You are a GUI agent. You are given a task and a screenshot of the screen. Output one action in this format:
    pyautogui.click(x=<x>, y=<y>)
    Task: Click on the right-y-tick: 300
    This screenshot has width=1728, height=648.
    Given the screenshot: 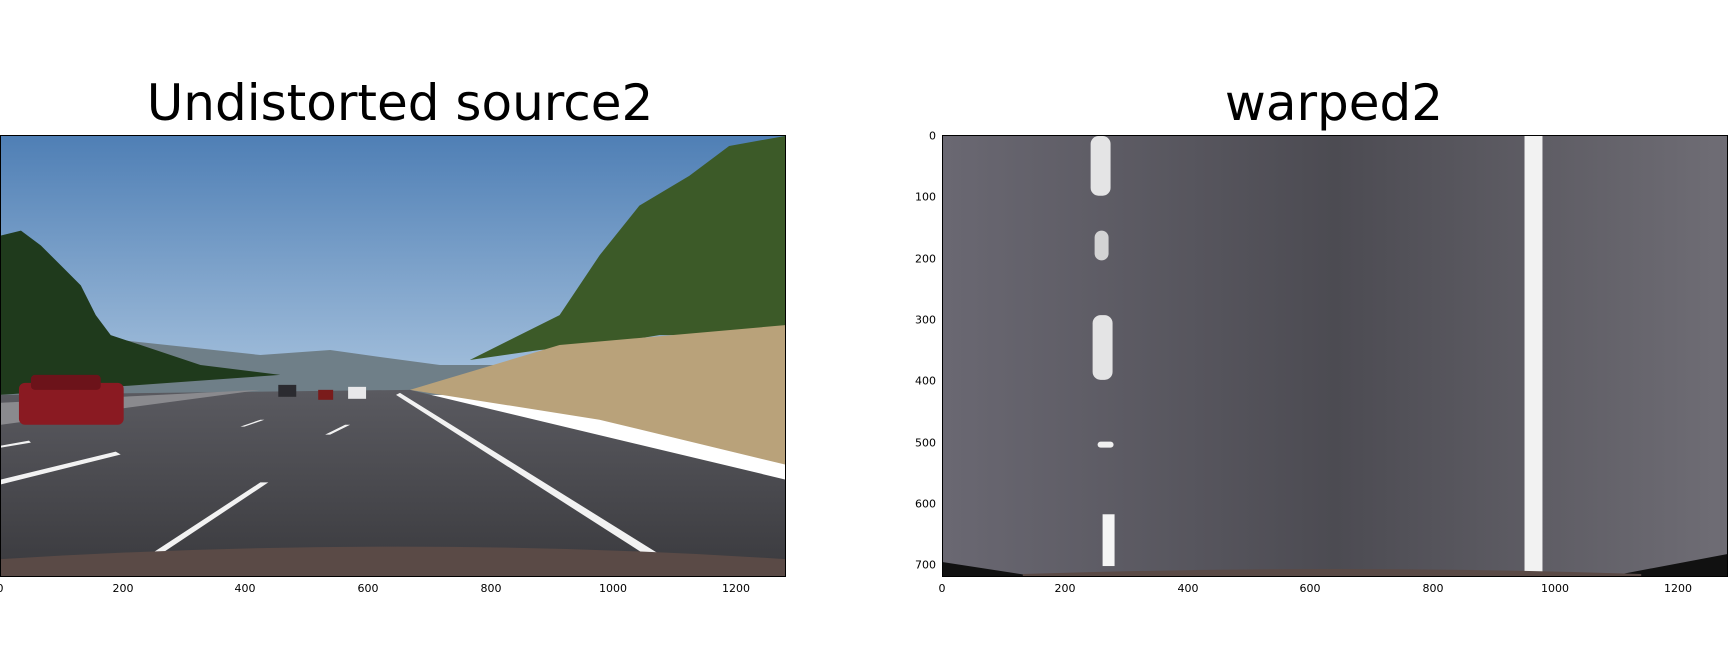 What is the action you would take?
    pyautogui.click(x=925, y=320)
    